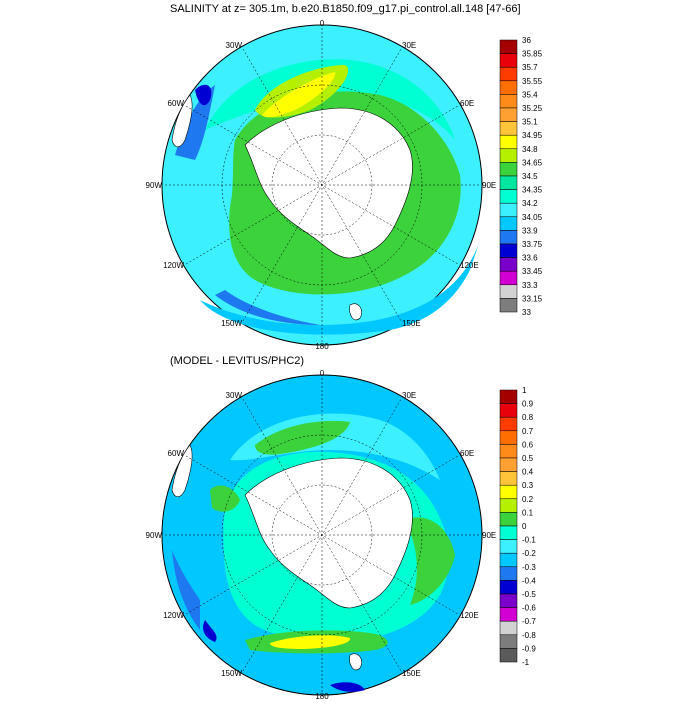 This screenshot has width=700, height=705. I want to click on colorbar-label: -0.1, so click(529, 540).